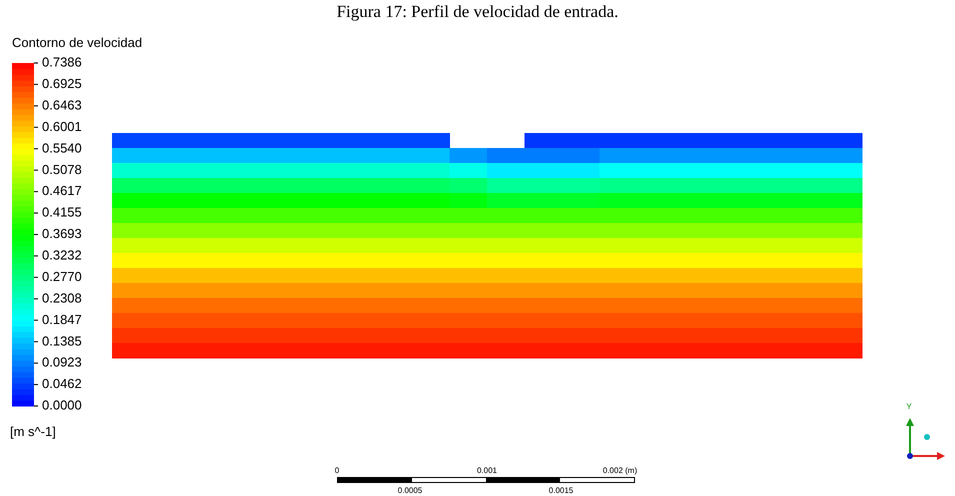  I want to click on color-bar-label: 0.7386, so click(62, 62).